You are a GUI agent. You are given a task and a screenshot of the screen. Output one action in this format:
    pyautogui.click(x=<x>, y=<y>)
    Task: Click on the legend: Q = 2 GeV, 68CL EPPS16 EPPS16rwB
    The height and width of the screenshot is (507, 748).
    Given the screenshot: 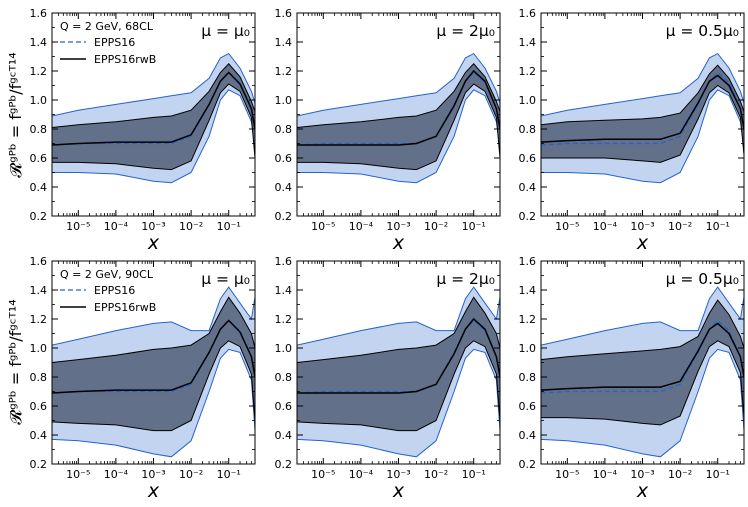 What is the action you would take?
    pyautogui.click(x=108, y=43)
    